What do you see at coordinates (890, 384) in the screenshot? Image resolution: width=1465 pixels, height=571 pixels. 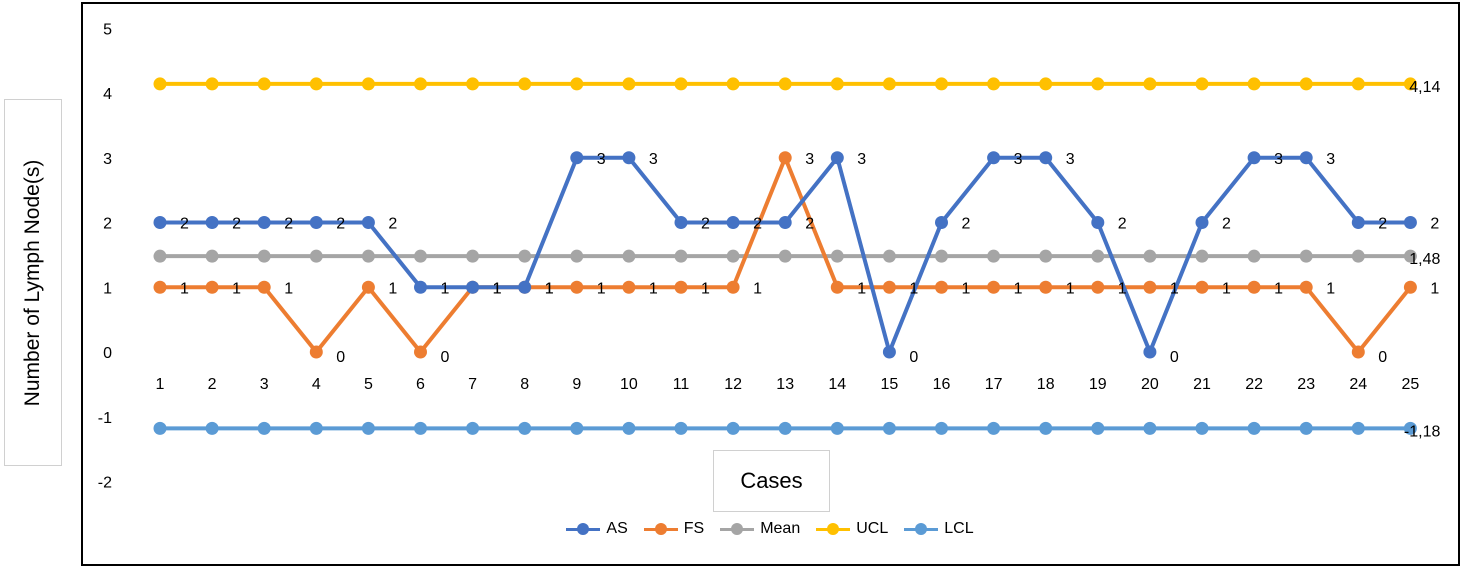 I see `x-tick-label: 15` at bounding box center [890, 384].